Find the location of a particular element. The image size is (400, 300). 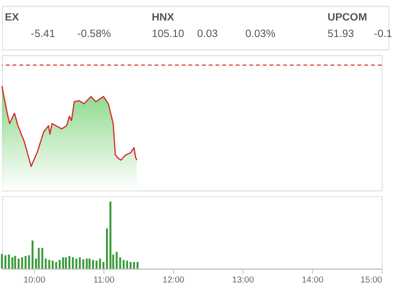

text: -0.1 is located at coordinates (383, 34).